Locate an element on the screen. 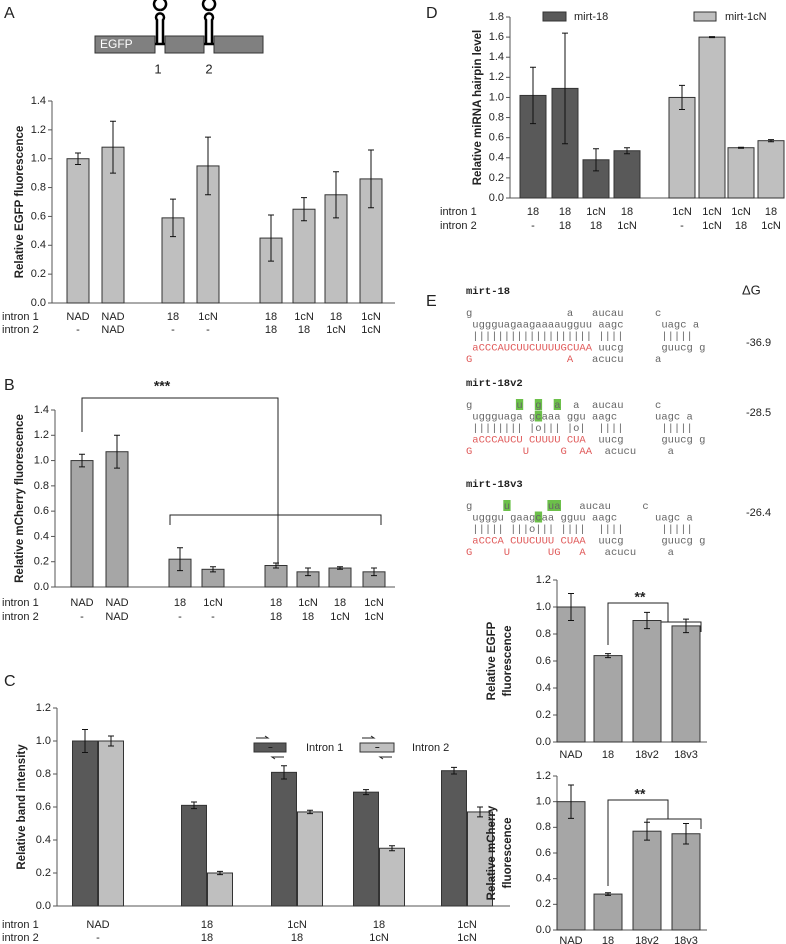  structure-line: ||||| |||o||| |||| |||| ||||| is located at coordinates (579, 530).